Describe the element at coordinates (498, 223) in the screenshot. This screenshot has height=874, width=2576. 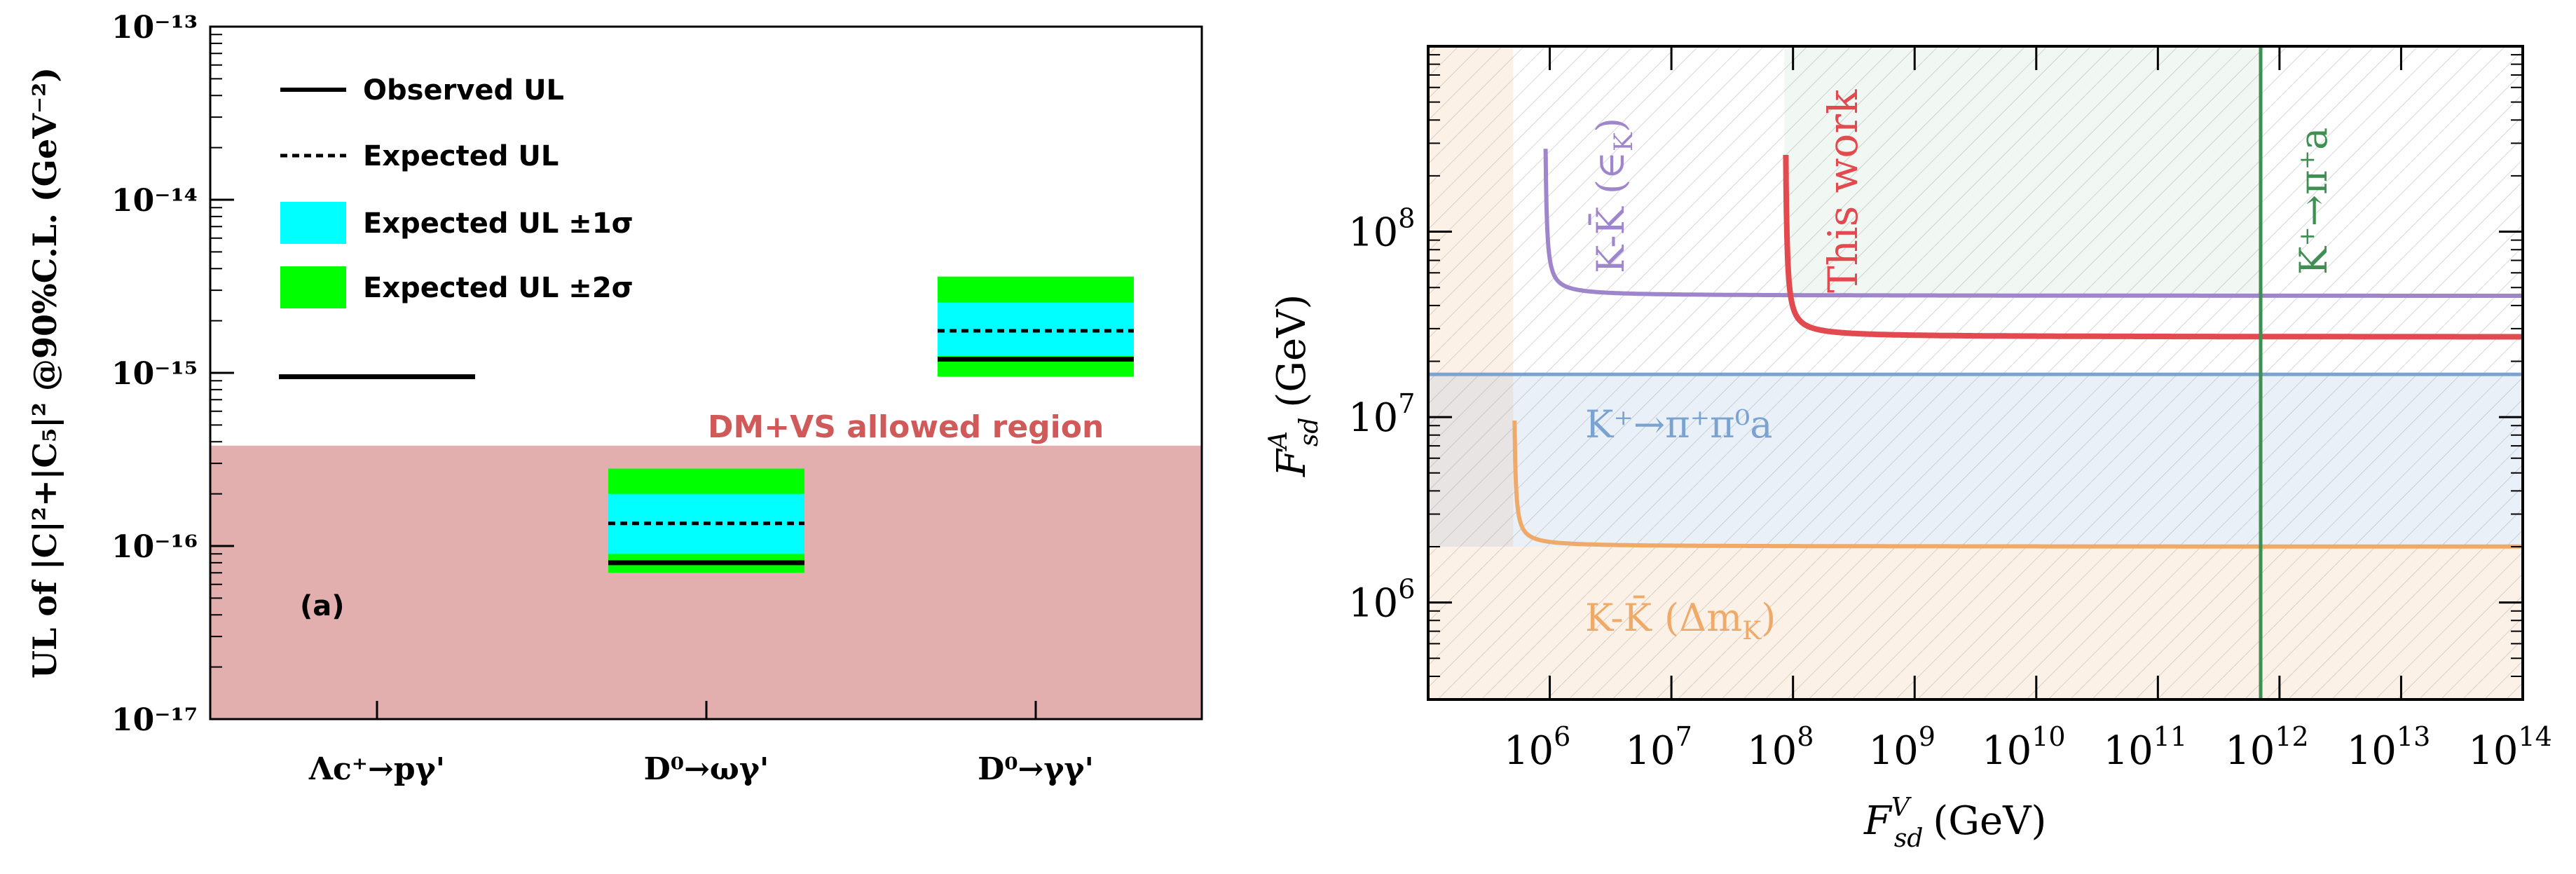
I see `legend-1sigma-label: Expected UL ±1σ` at that location.